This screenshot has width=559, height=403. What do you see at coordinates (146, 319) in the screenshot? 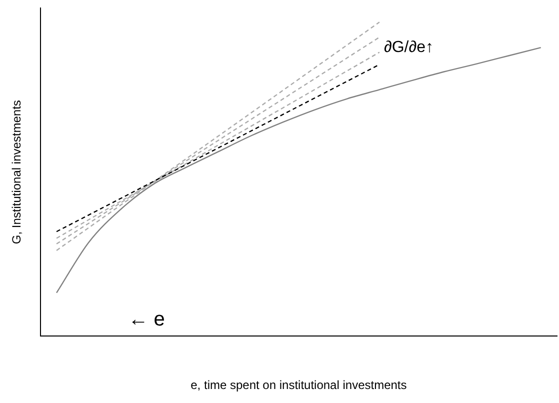
I see `annotation: ← e` at bounding box center [146, 319].